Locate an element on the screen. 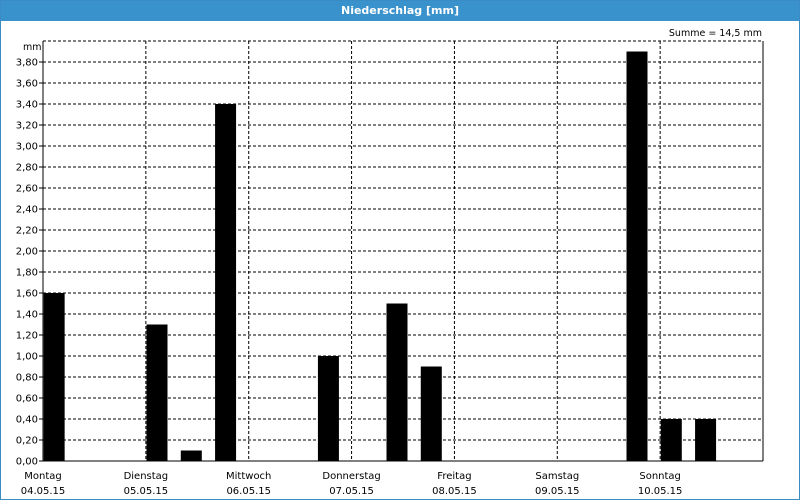  day-name-label: Freitag is located at coordinates (454, 476).